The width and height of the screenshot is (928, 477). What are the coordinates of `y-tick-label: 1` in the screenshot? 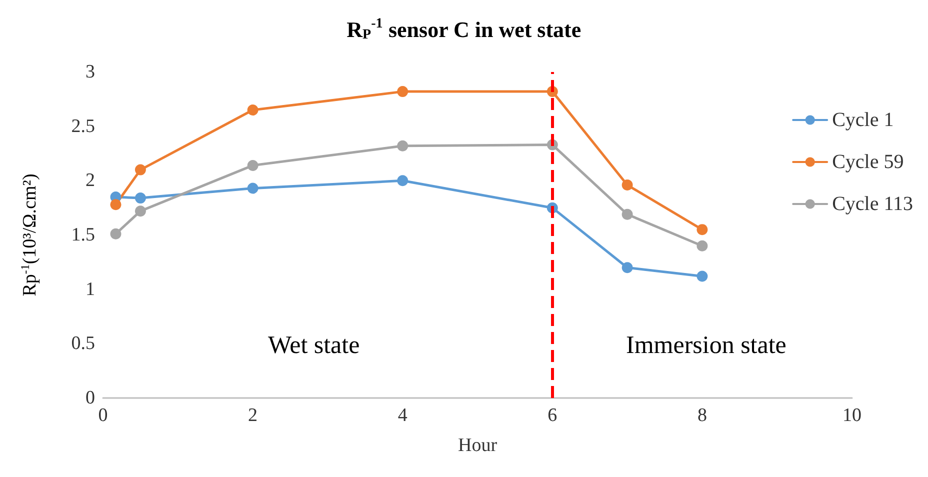 It's located at (90, 289).